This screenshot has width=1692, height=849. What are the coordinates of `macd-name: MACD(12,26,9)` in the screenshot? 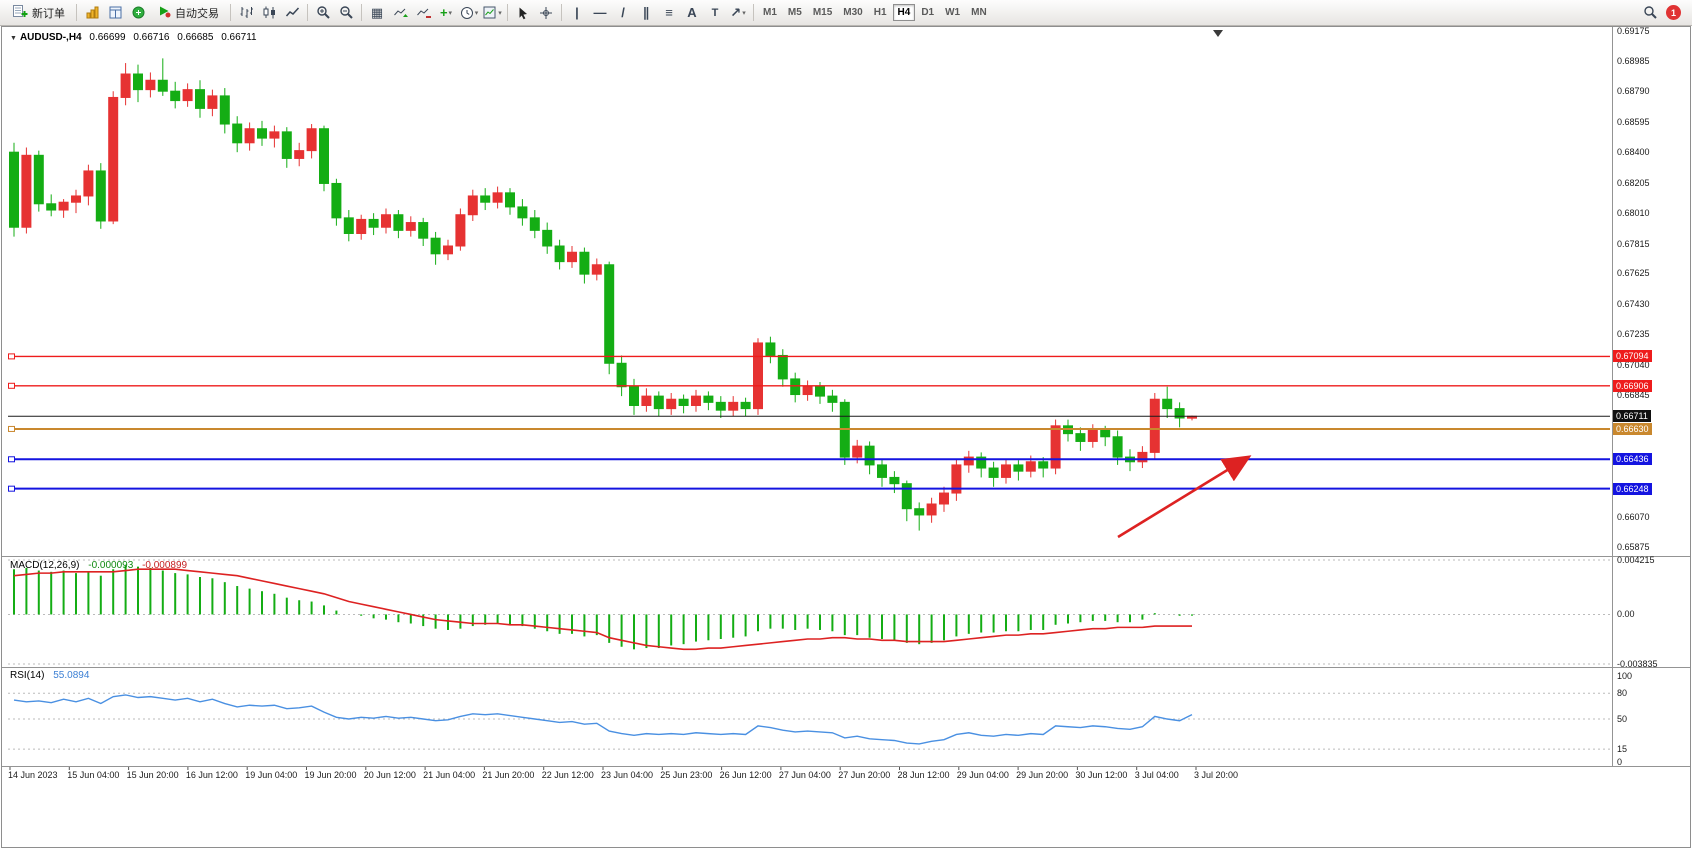 It's located at (45, 565).